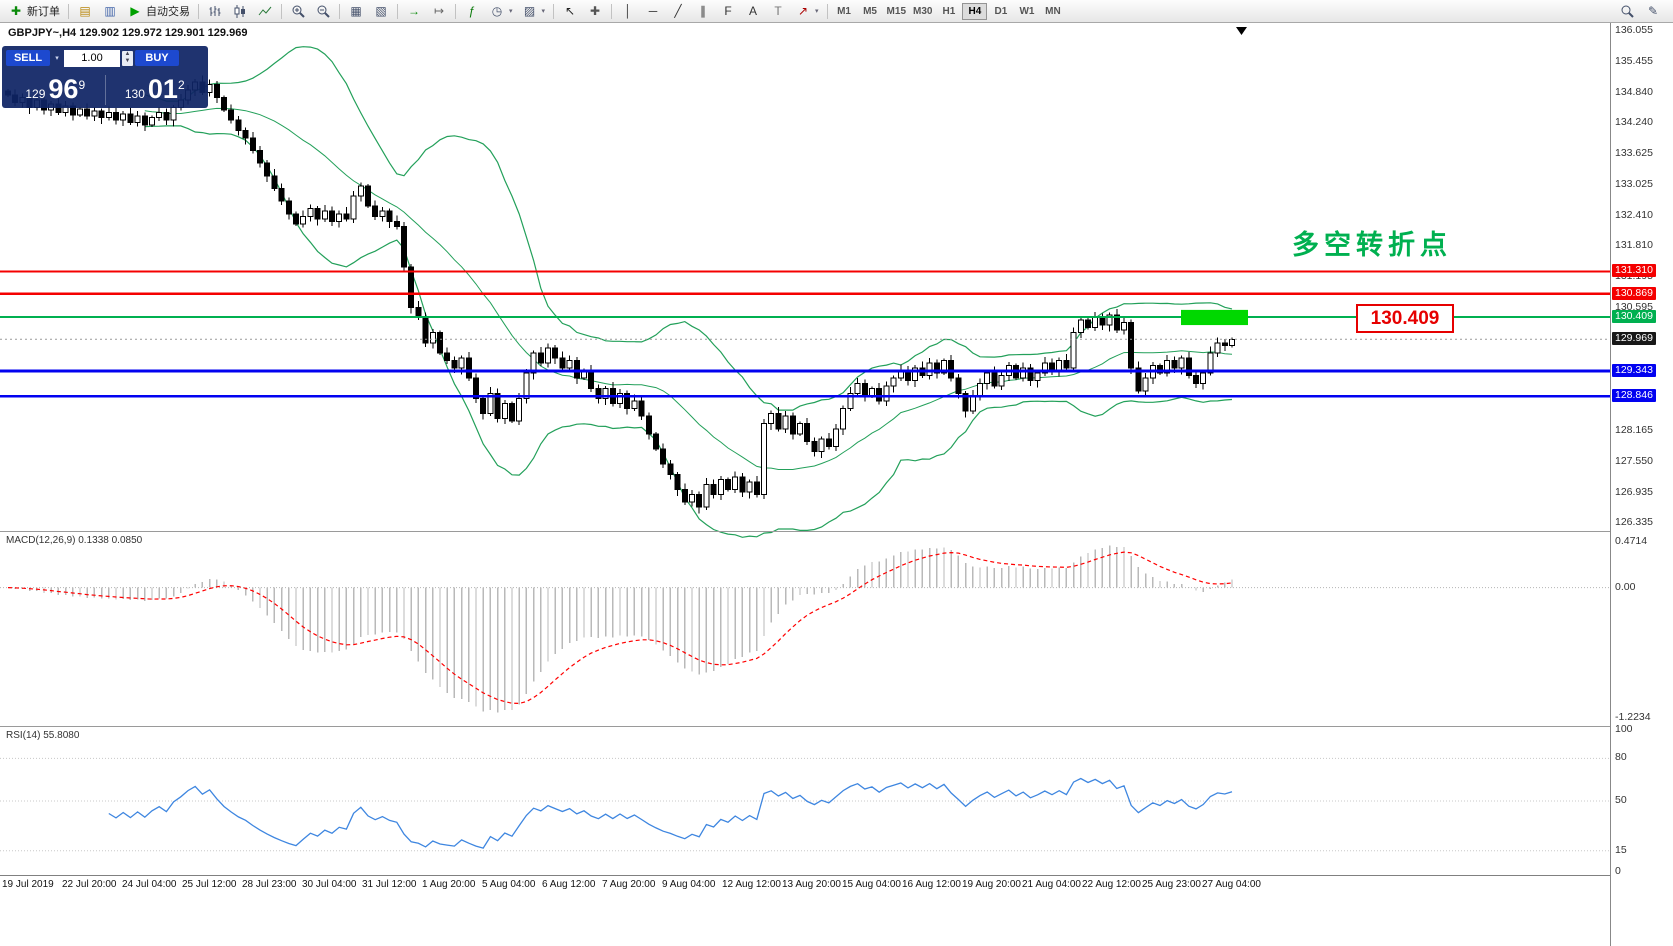 This screenshot has height=946, width=1673. I want to click on price-tick: 126.935, so click(1634, 491).